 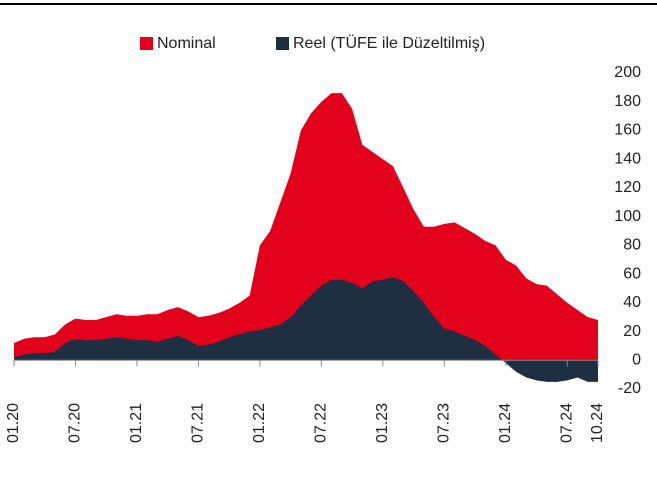 I want to click on x-tick-label: 01.23, so click(x=382, y=423).